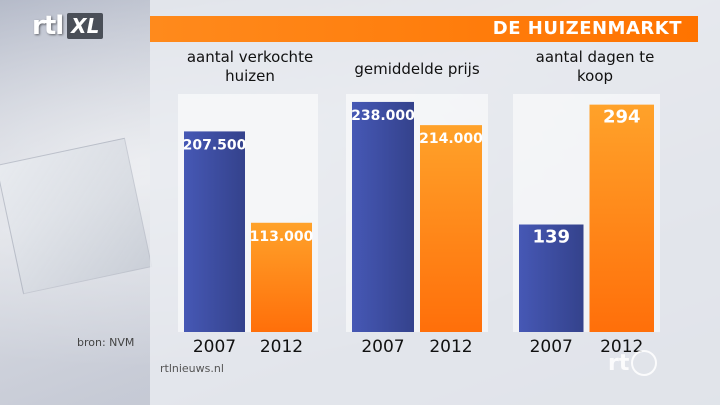  I want to click on rtl-watermark-logo: rt, so click(633, 363).